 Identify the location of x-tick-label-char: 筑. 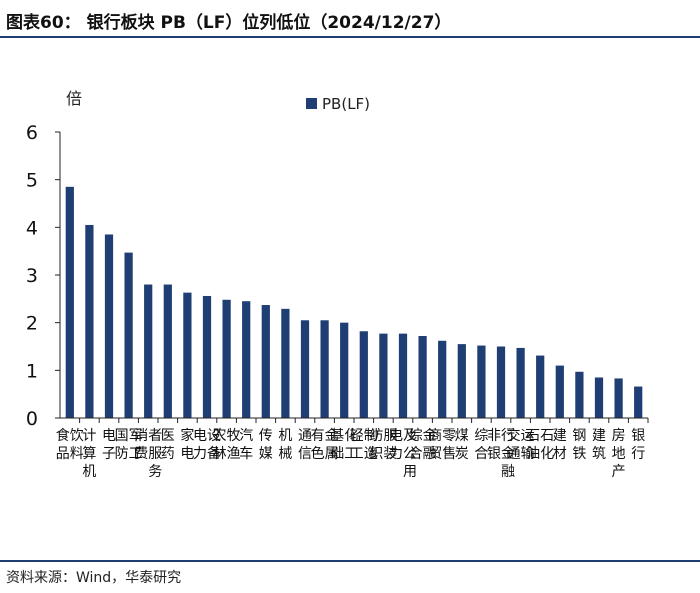
(599, 454).